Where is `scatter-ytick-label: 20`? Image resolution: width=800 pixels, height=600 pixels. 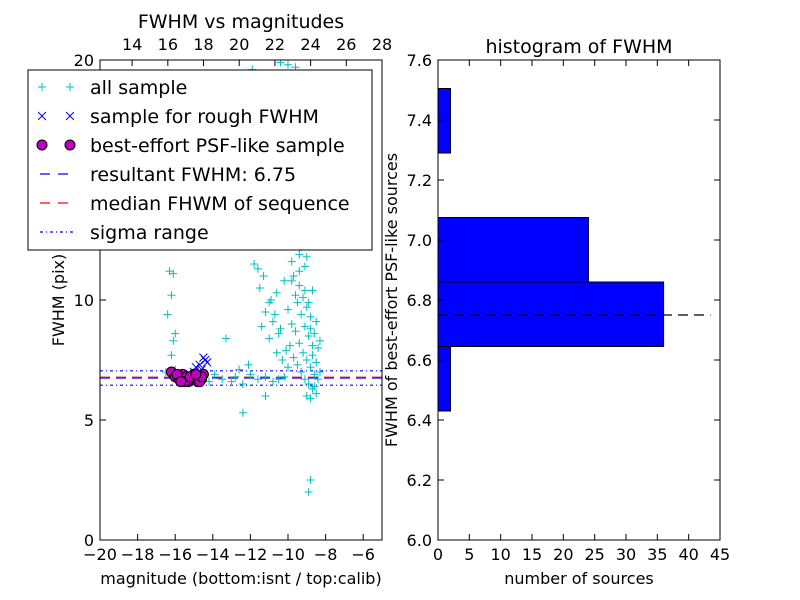 scatter-ytick-label: 20 is located at coordinates (84, 60).